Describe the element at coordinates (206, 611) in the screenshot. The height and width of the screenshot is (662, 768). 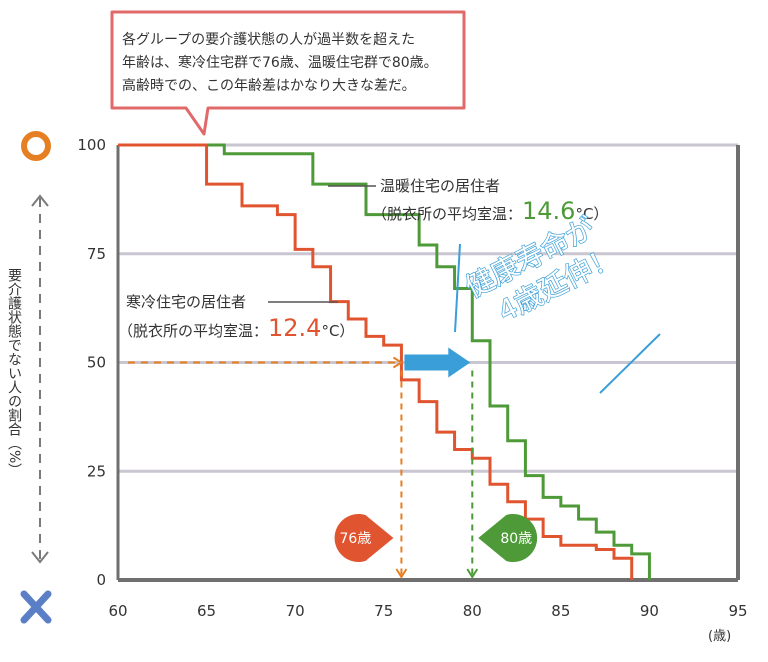
I see `x-tick-label: 65` at that location.